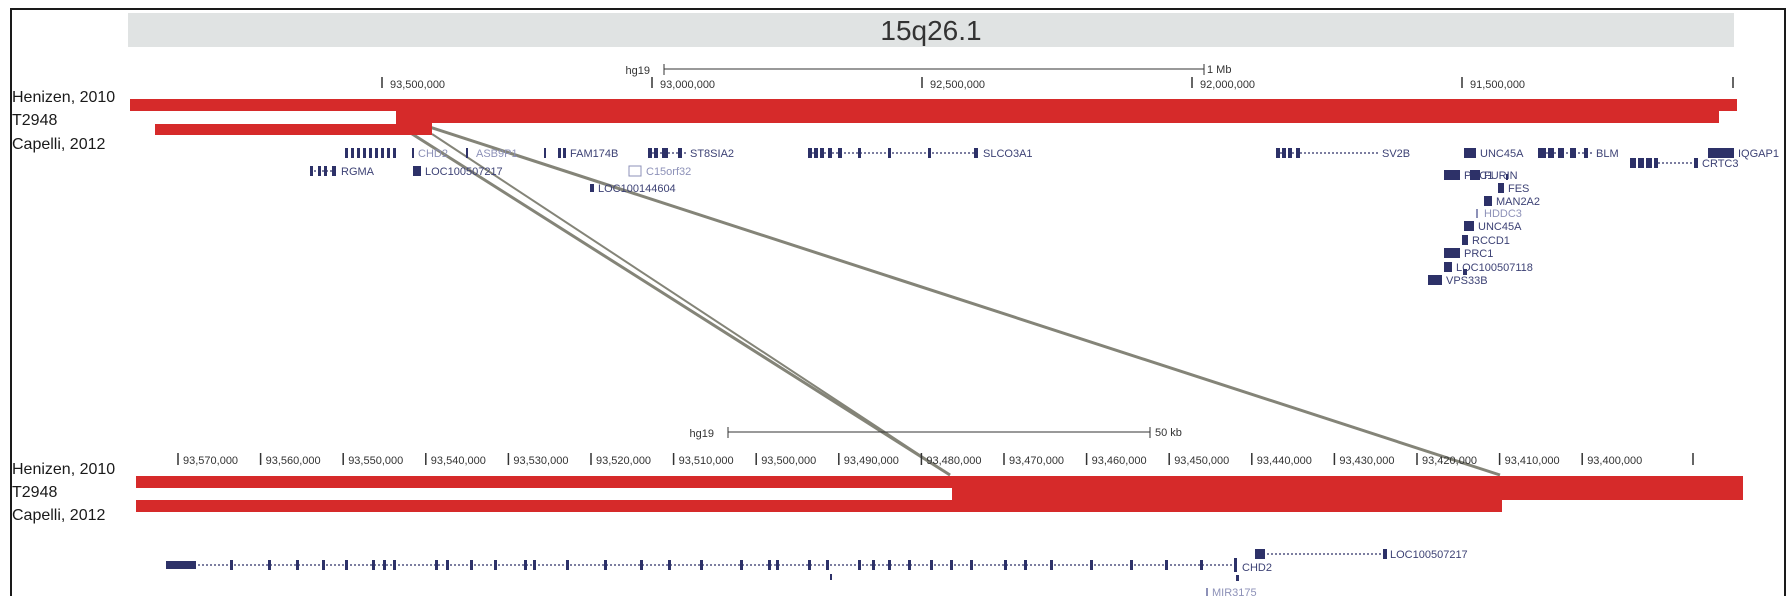 This screenshot has height=598, width=1790. What do you see at coordinates (293, 129) in the screenshot?
I see `cnv-bar-capelli-top` at bounding box center [293, 129].